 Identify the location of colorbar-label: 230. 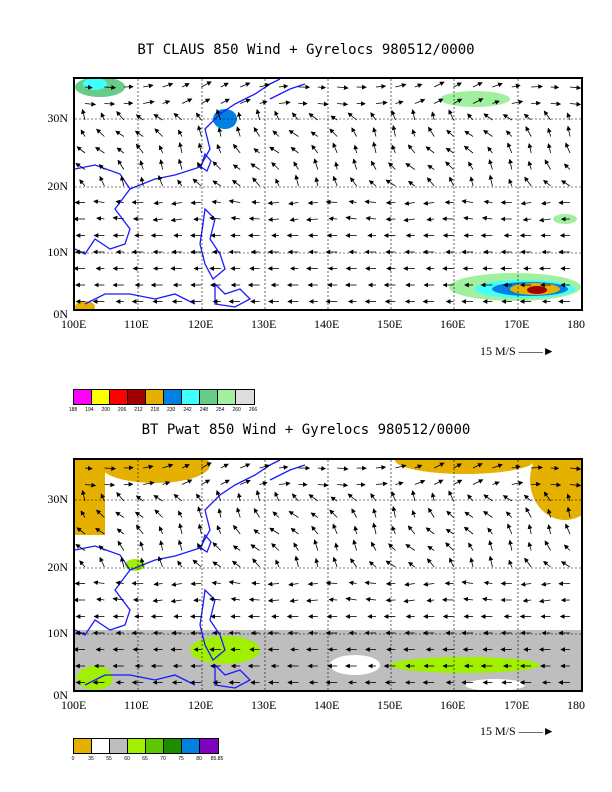
(171, 410).